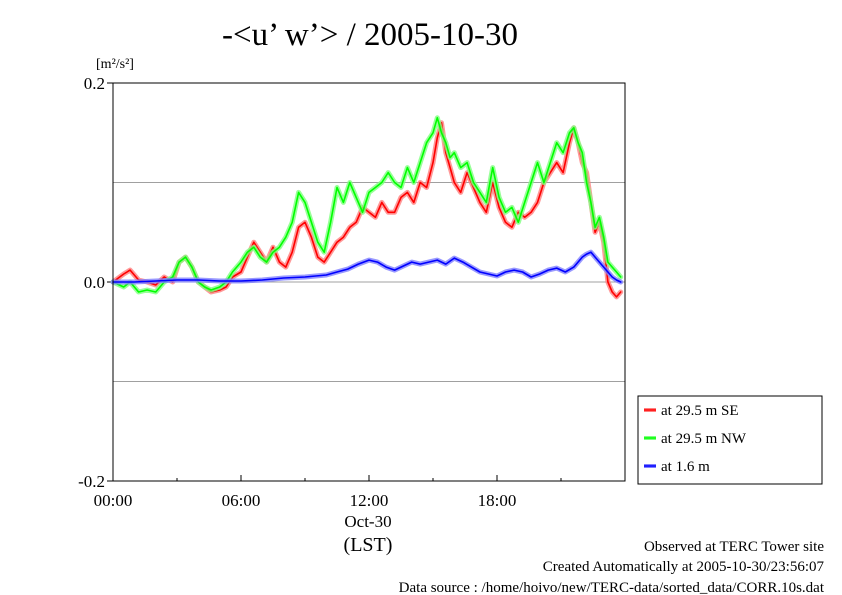  What do you see at coordinates (367, 521) in the screenshot?
I see `date-label: Oct-30` at bounding box center [367, 521].